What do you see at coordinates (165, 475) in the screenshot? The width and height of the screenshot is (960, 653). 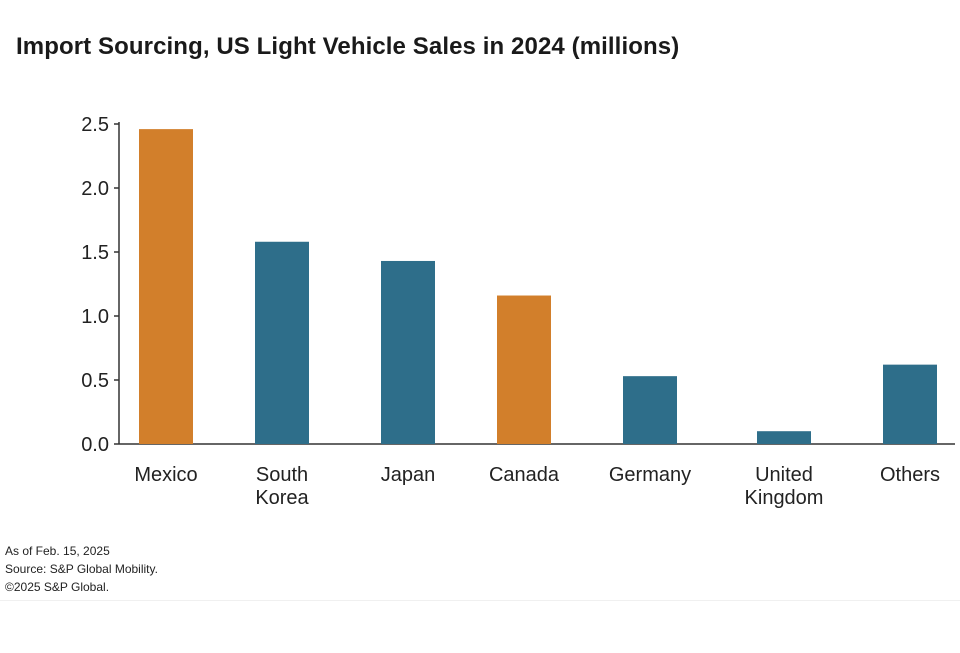 I see `x-category-label: Mexico` at bounding box center [165, 475].